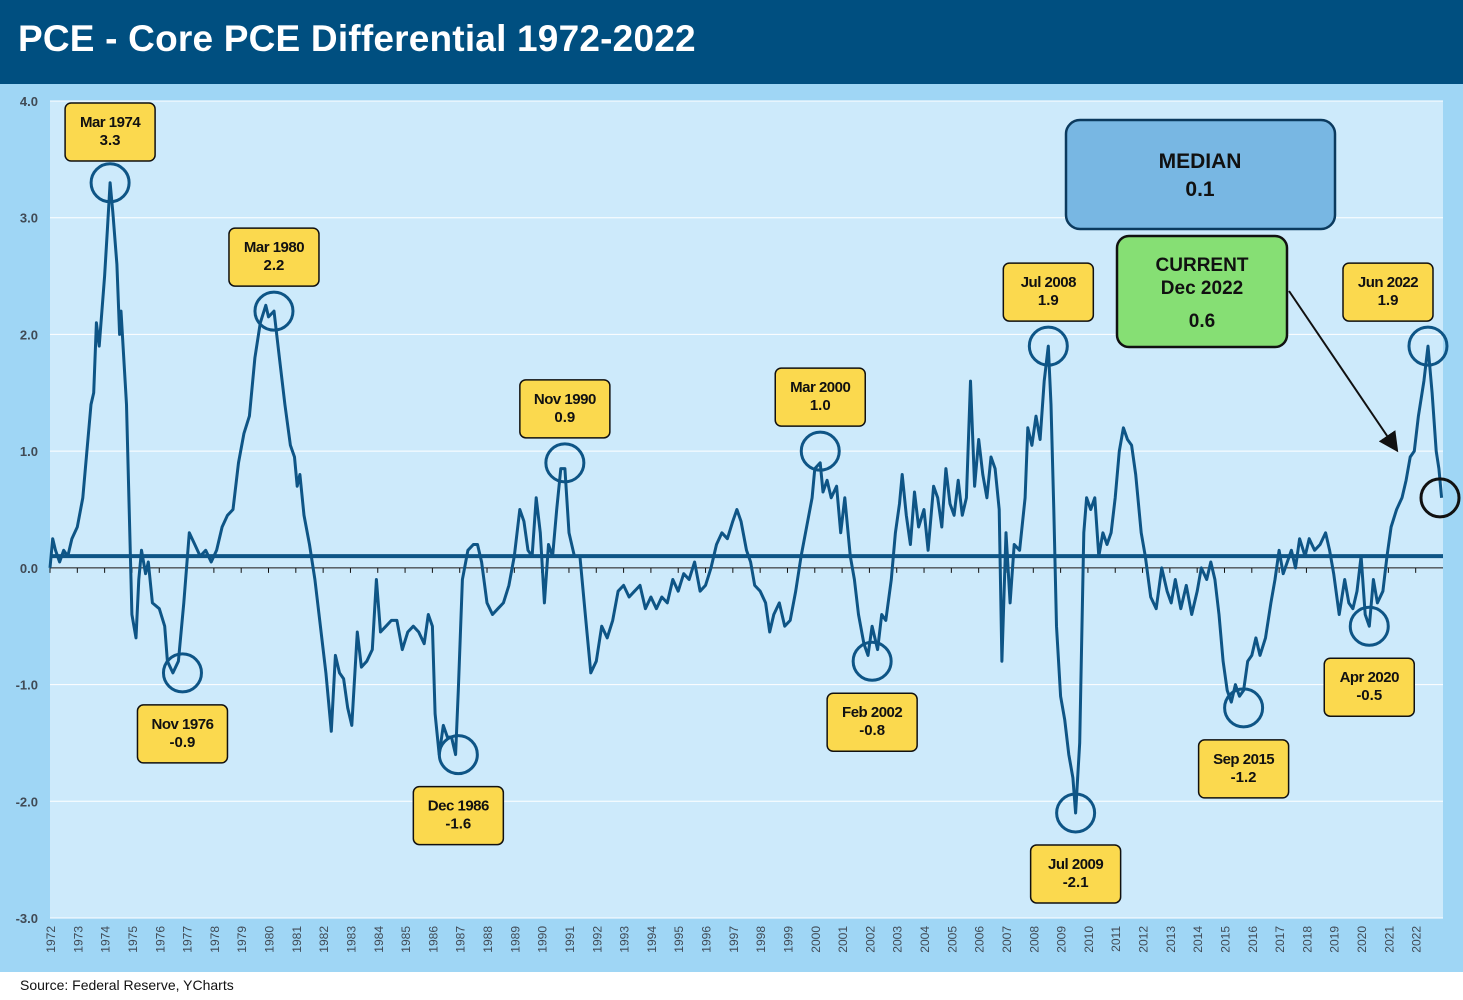 The height and width of the screenshot is (1000, 1463). Describe the element at coordinates (872, 712) in the screenshot. I see `annotation-date: Feb 2002` at that location.